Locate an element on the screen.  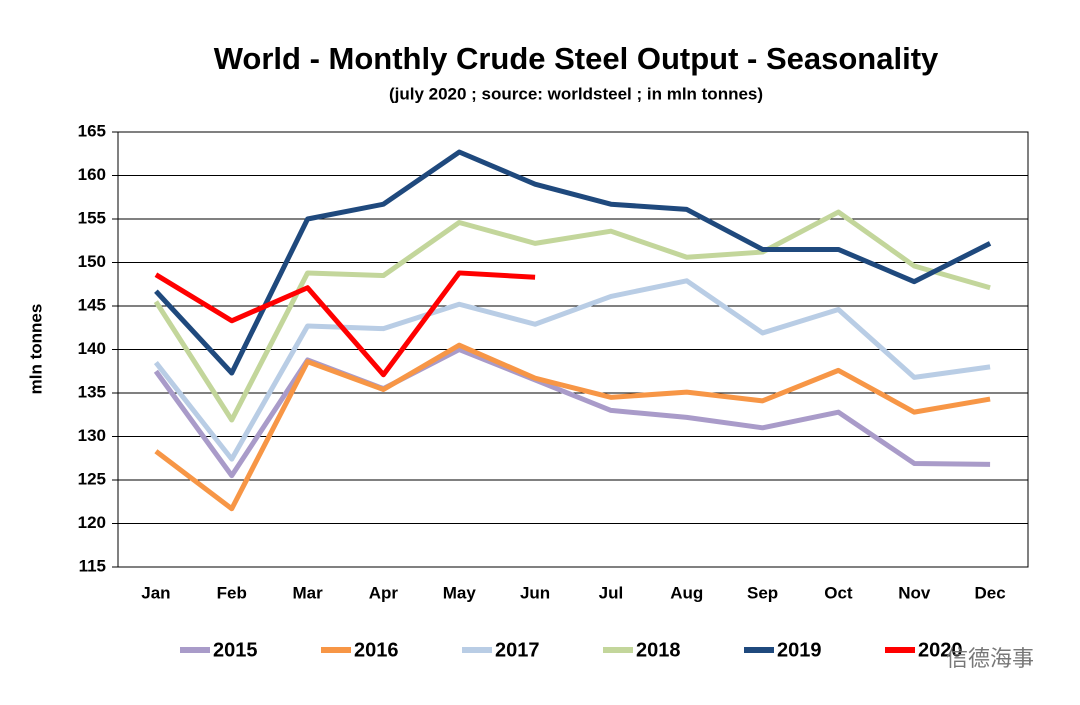
legend-label: 2016 is located at coordinates (376, 650).